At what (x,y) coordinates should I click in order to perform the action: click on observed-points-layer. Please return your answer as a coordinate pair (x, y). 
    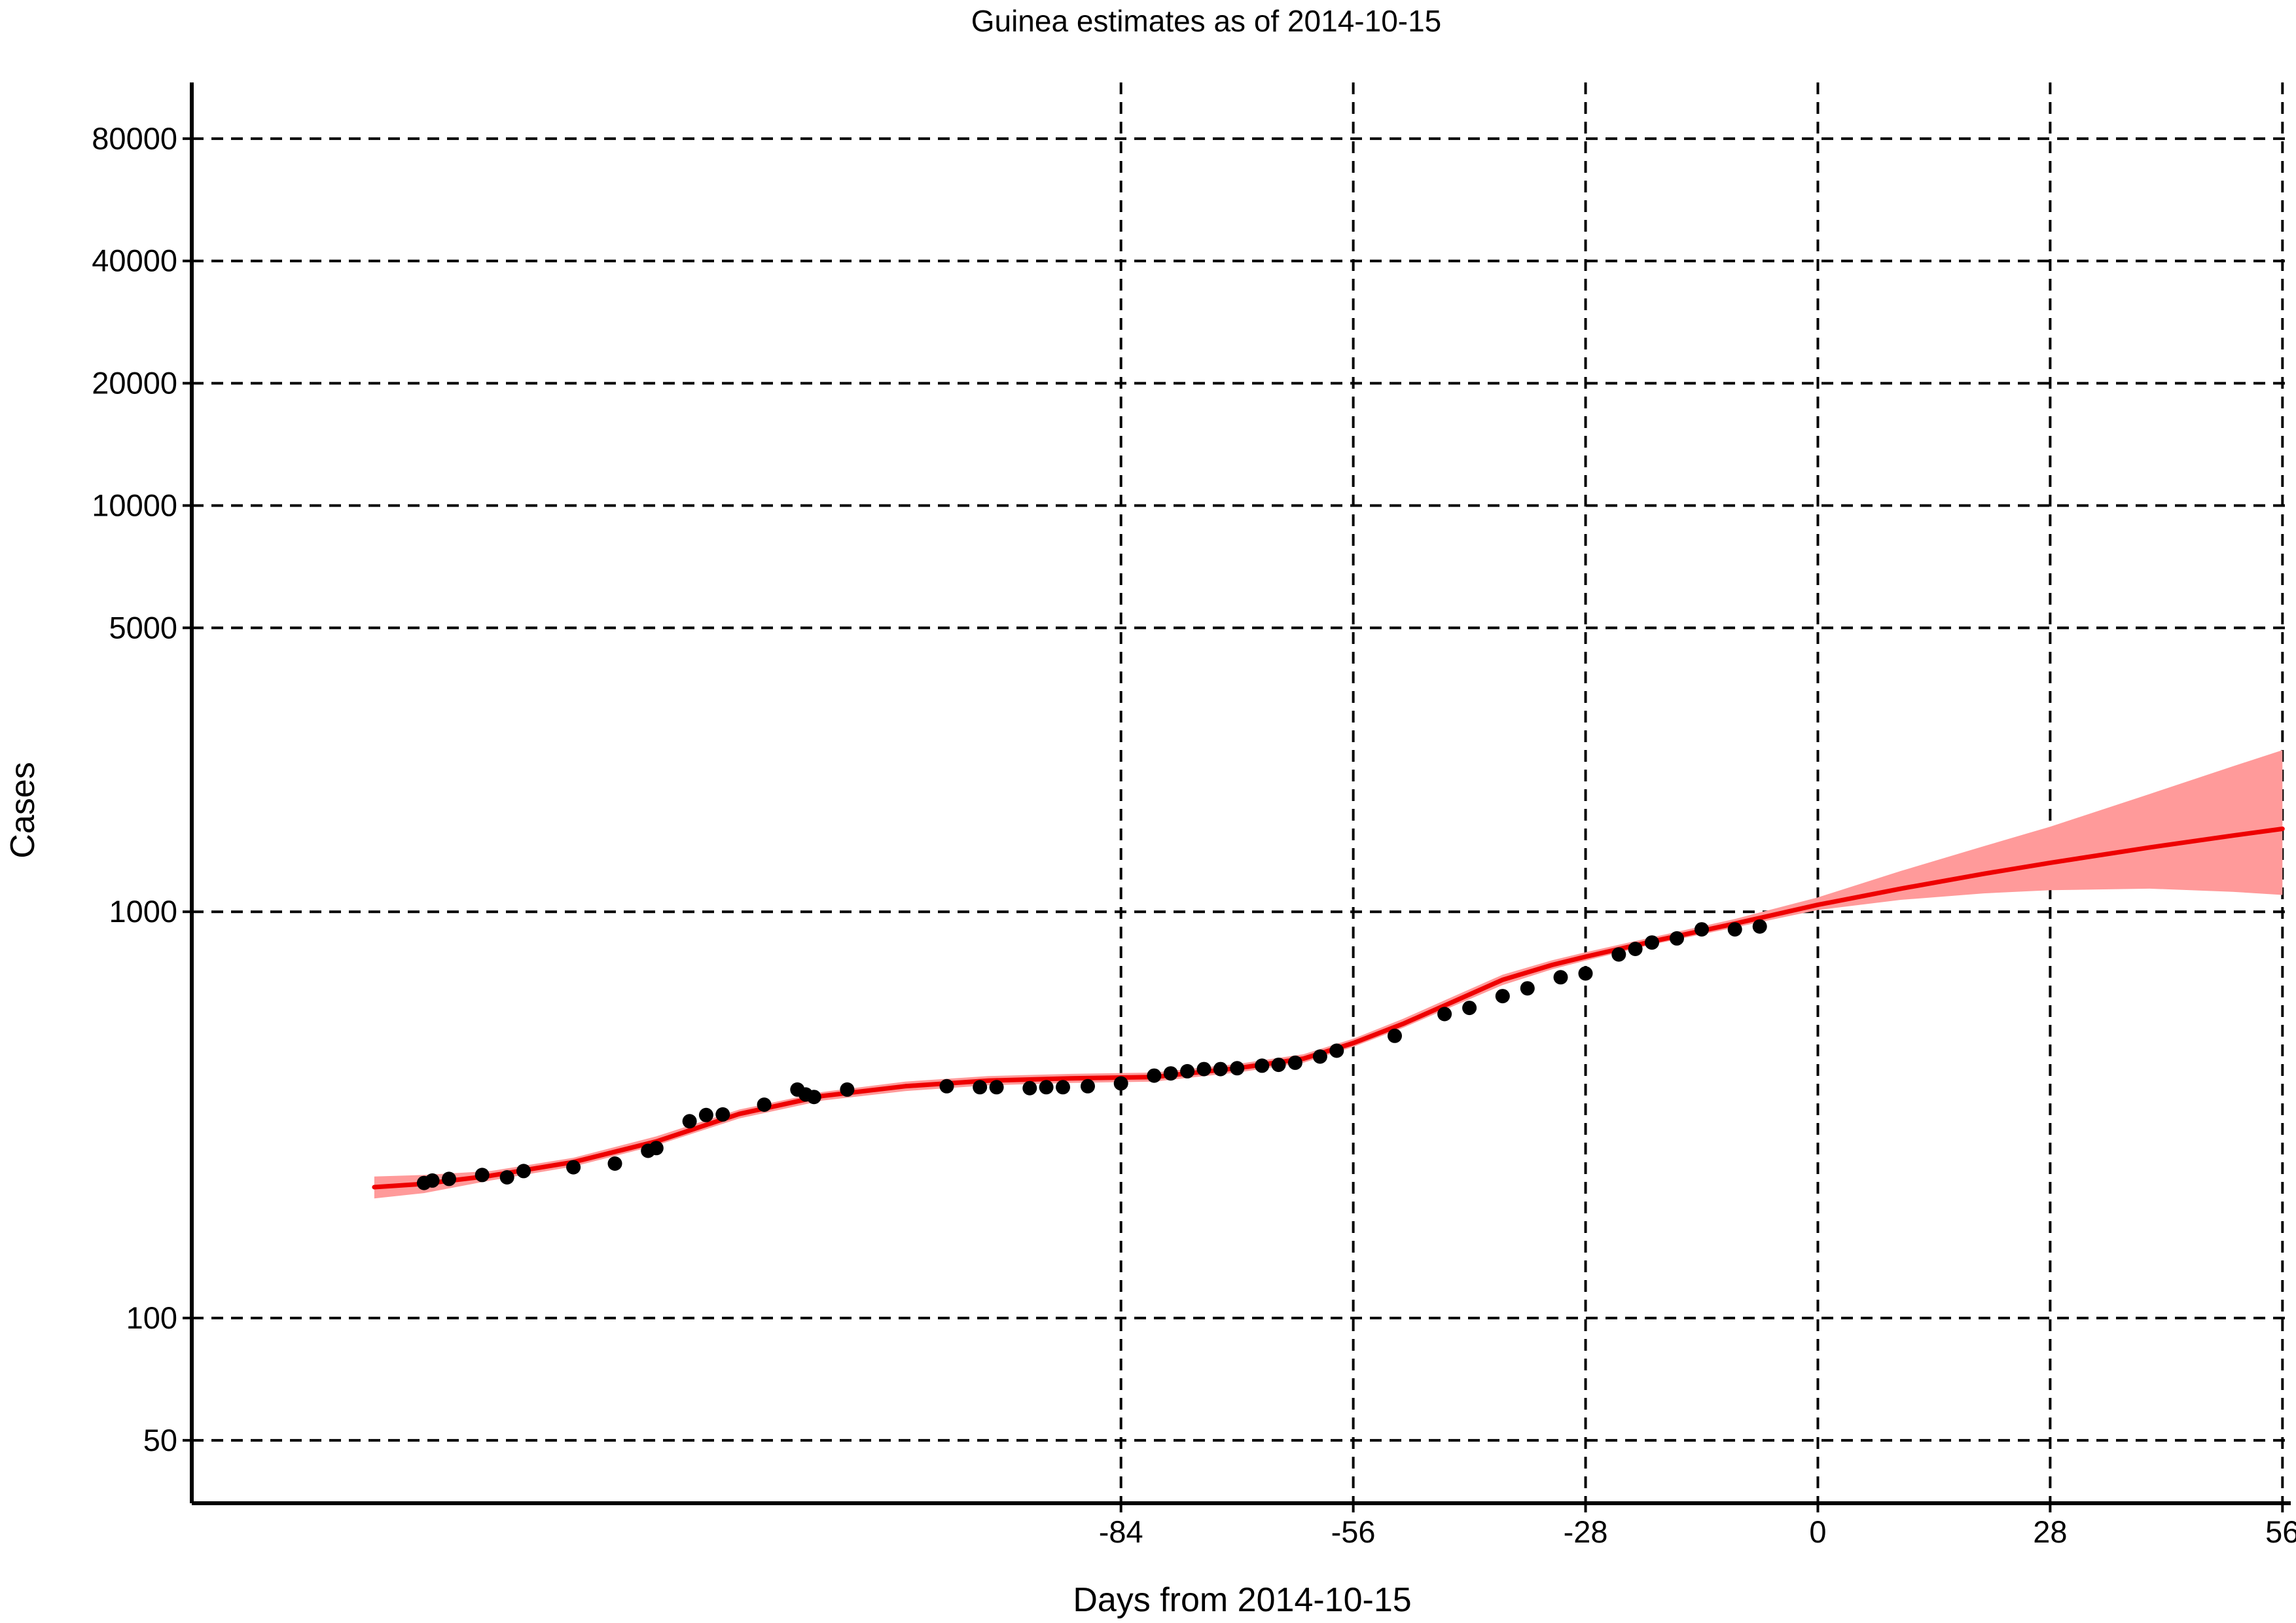
    Looking at the image, I should click on (1091, 1054).